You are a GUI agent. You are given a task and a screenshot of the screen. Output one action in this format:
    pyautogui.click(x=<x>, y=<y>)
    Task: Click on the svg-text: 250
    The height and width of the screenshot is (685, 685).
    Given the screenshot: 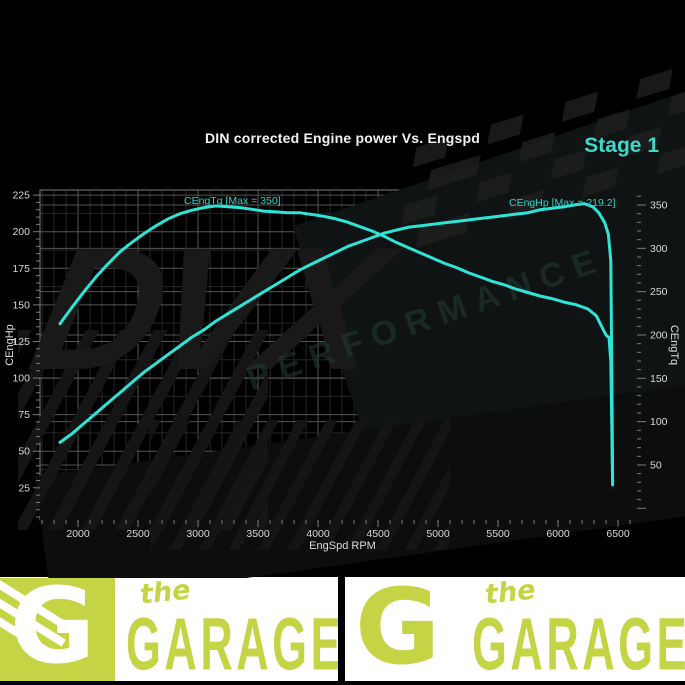 What is the action you would take?
    pyautogui.click(x=659, y=292)
    